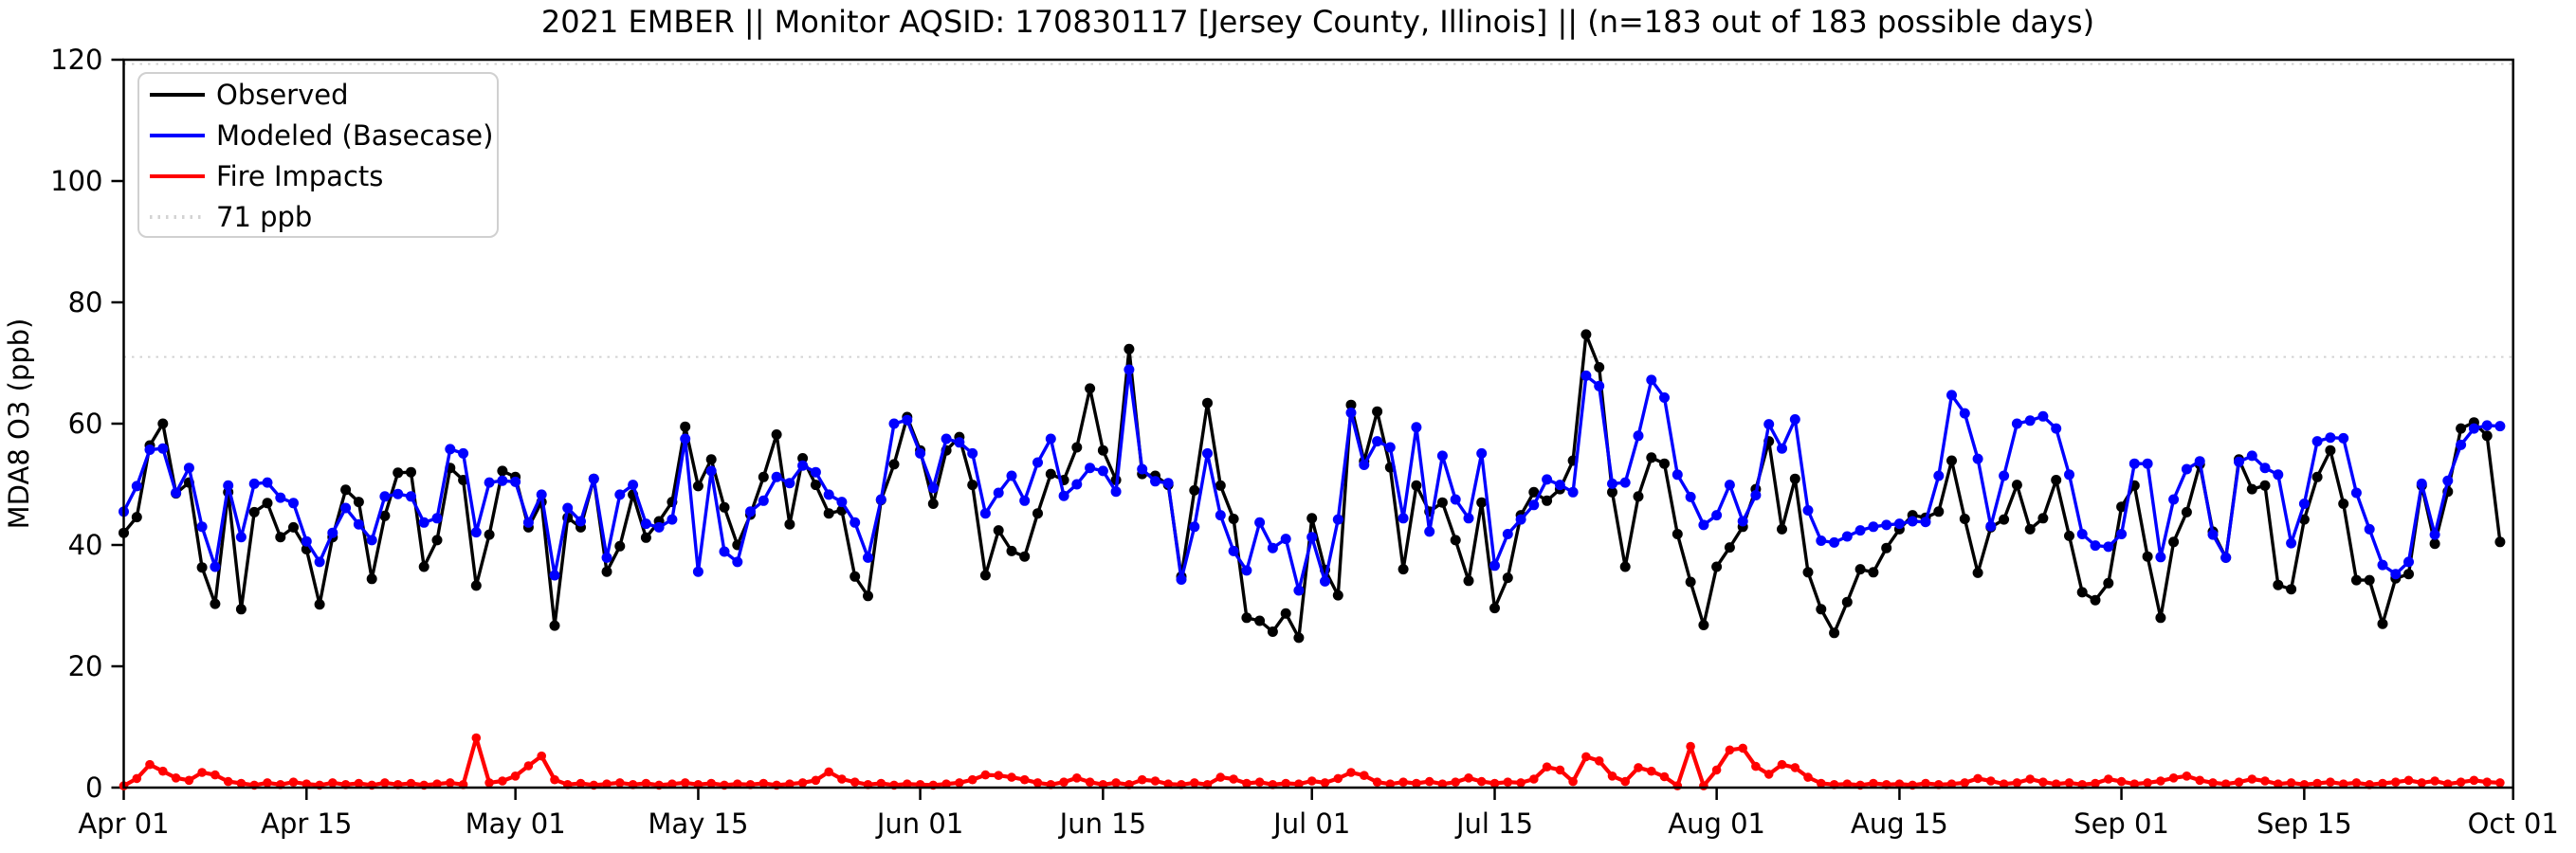 The image size is (2576, 853). Describe the element at coordinates (516, 824) in the screenshot. I see `x-tick-label: May 01` at that location.